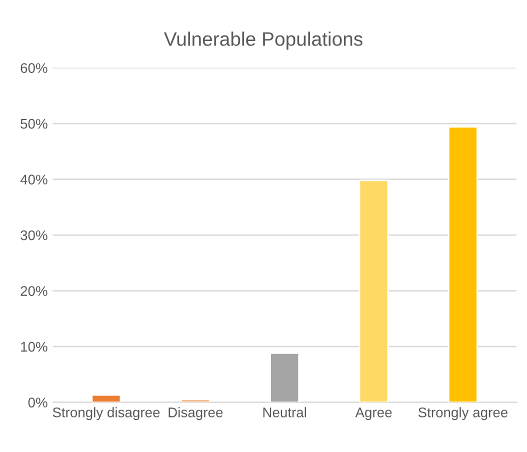 This screenshot has width=527, height=452. I want to click on y-tick-label: 50%, so click(34, 123).